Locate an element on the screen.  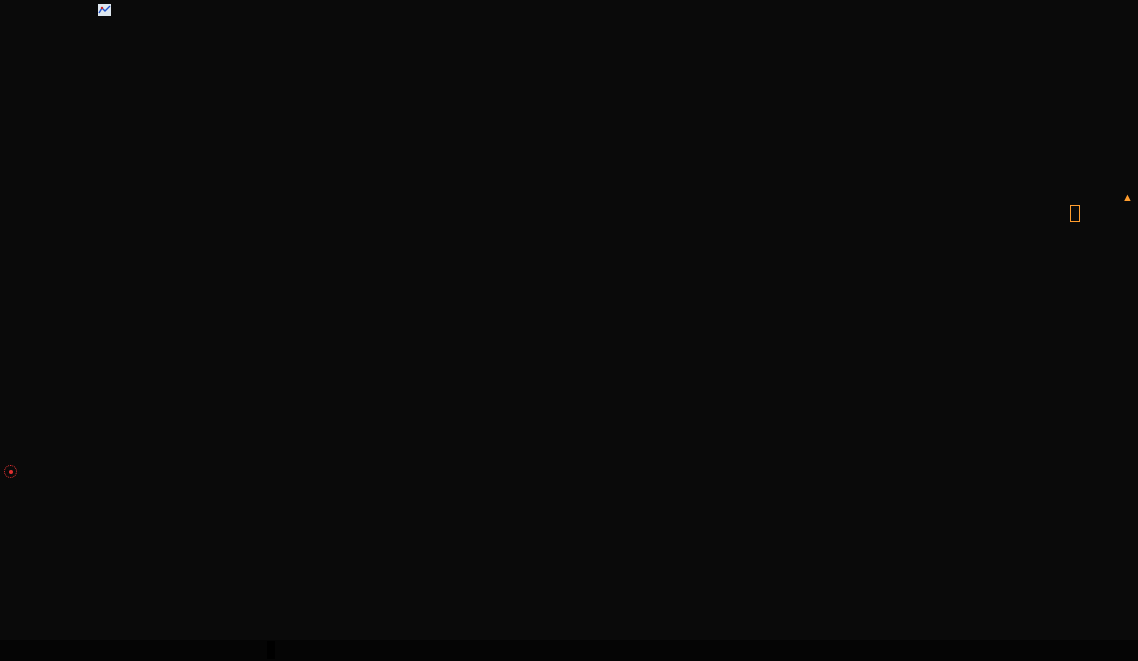
chart-type-icon is located at coordinates (104, 10).